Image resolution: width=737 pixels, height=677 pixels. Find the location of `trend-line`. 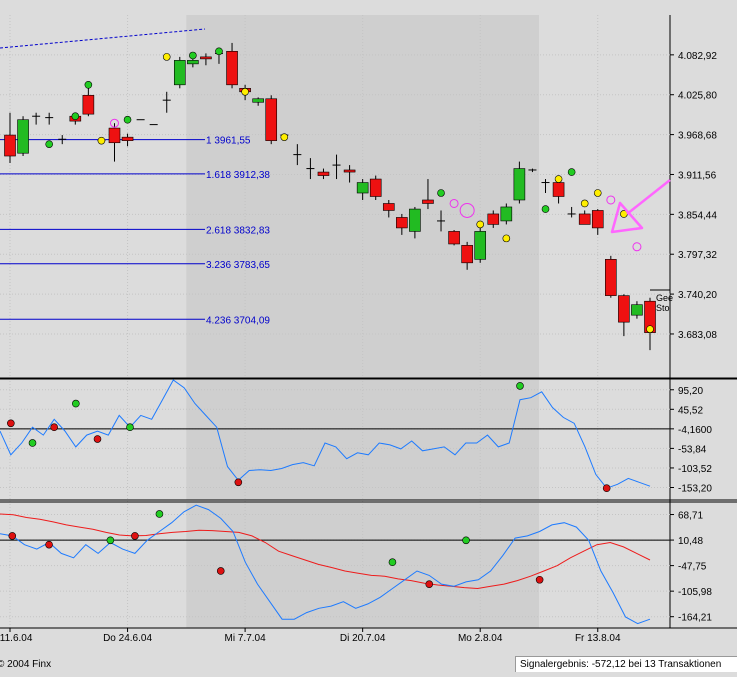

trend-line is located at coordinates (103, 38).